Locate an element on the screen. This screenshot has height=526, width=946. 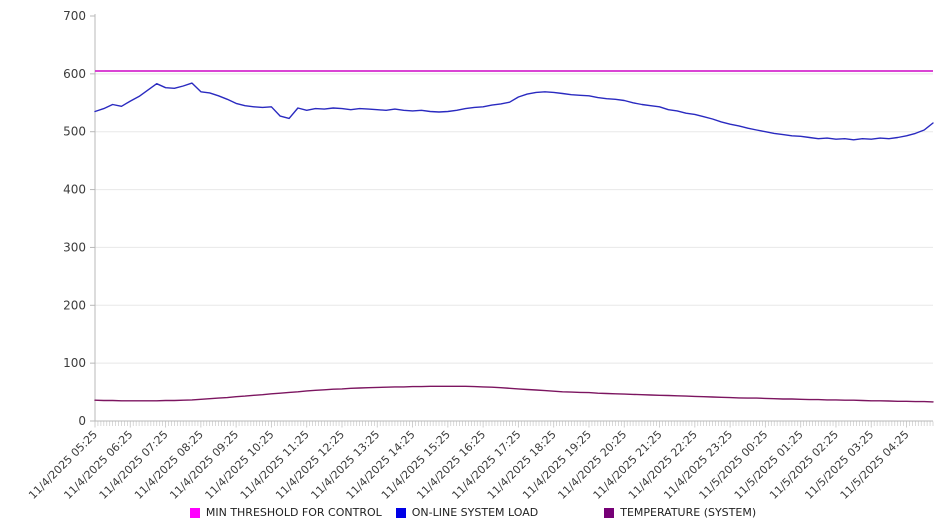
legend-label: MIN THRESHOLD FOR CONTROL is located at coordinates (293, 512).